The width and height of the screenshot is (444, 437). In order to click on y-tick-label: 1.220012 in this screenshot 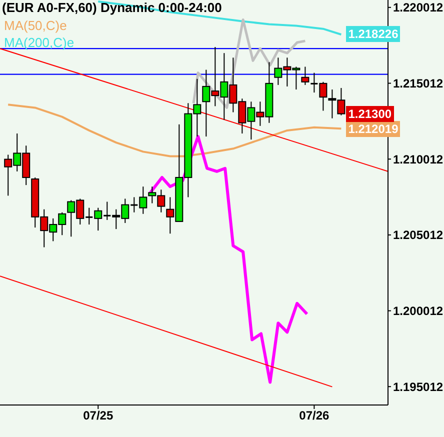, I will do `click(418, 7)`.